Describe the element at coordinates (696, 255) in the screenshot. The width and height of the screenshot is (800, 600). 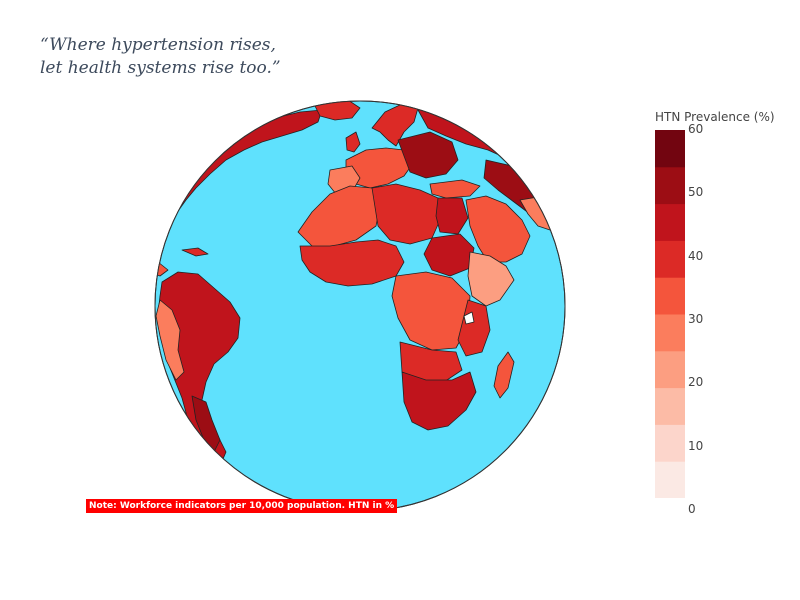
I see `colorbar-tick-label: 40` at that location.